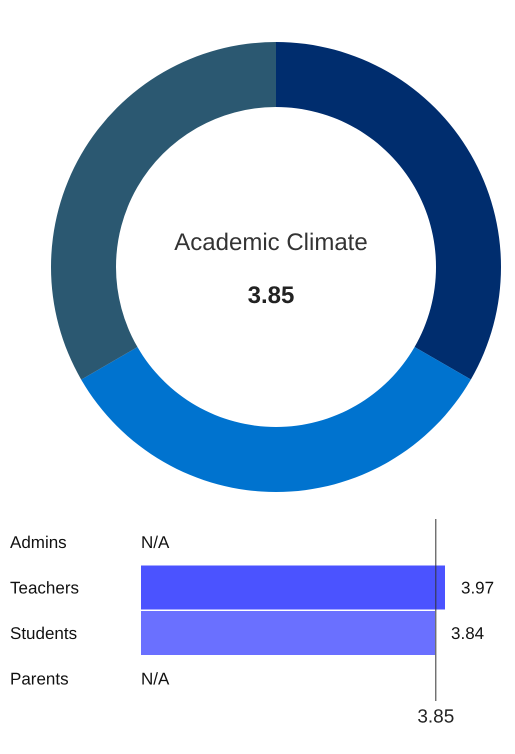 The width and height of the screenshot is (515, 754). What do you see at coordinates (44, 633) in the screenshot?
I see `y-tick-label: Students` at bounding box center [44, 633].